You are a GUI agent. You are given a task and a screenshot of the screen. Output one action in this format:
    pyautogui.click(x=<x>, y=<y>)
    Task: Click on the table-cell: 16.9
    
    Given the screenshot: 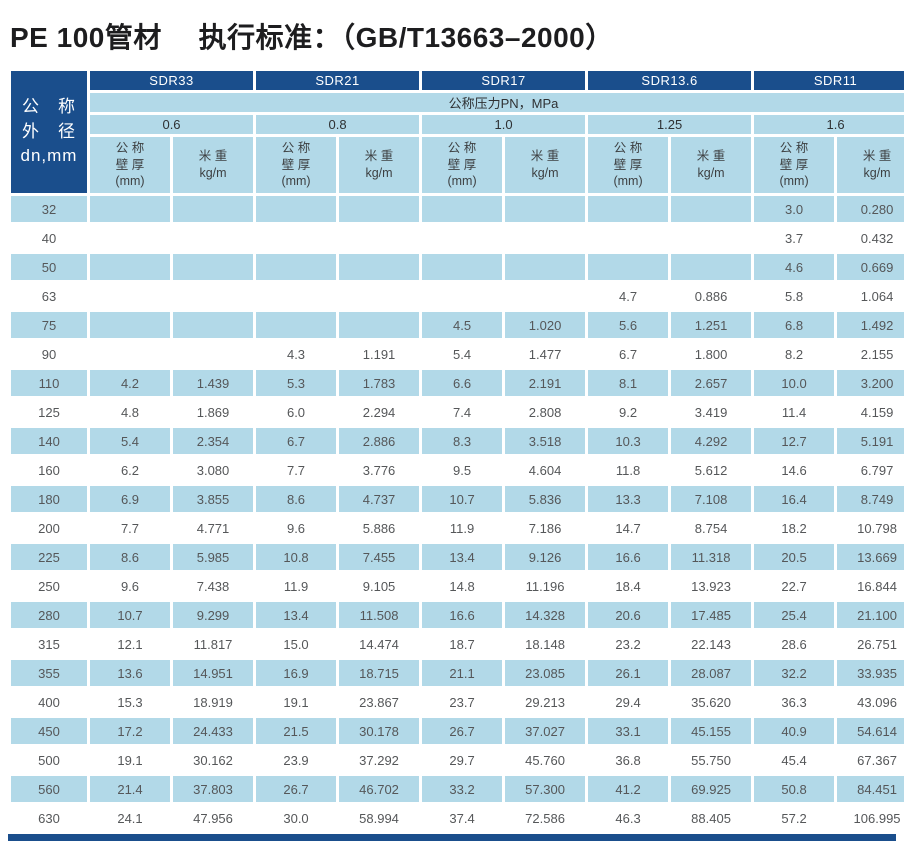 What is the action you would take?
    pyautogui.click(x=296, y=673)
    